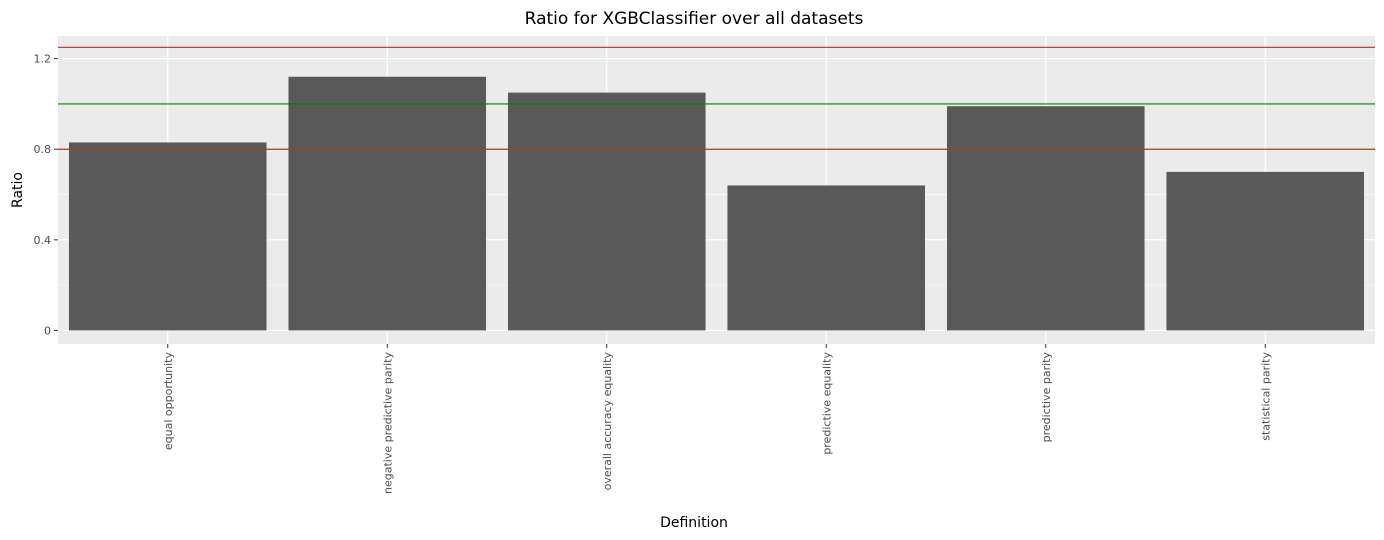 Image resolution: width=1384 pixels, height=540 pixels. What do you see at coordinates (387, 423) in the screenshot?
I see `x-tick-label: negative predictive parity` at bounding box center [387, 423].